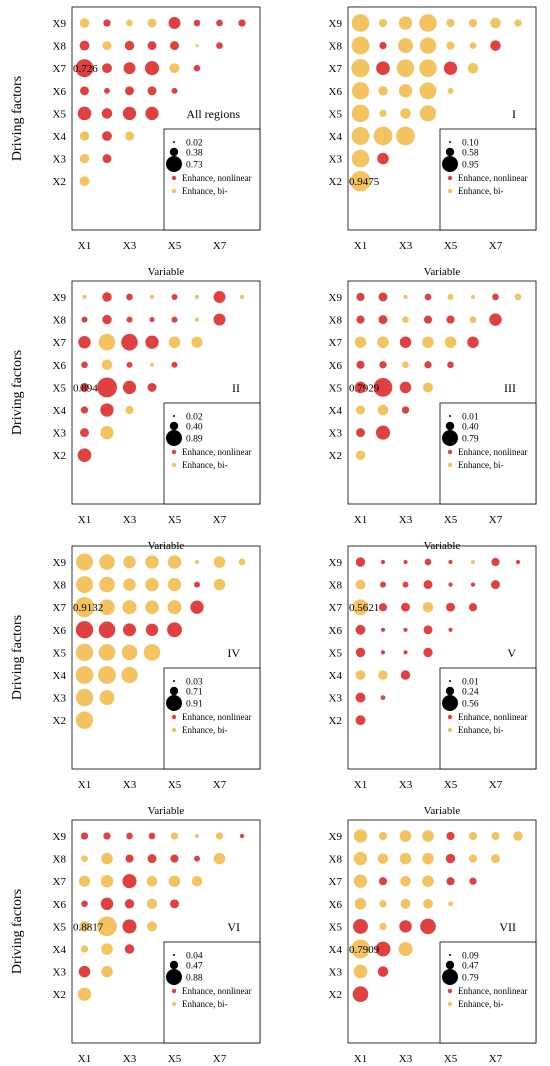 The width and height of the screenshot is (550, 1066). What do you see at coordinates (194, 166) in the screenshot?
I see `legend-size-label: 0.73` at bounding box center [194, 166].